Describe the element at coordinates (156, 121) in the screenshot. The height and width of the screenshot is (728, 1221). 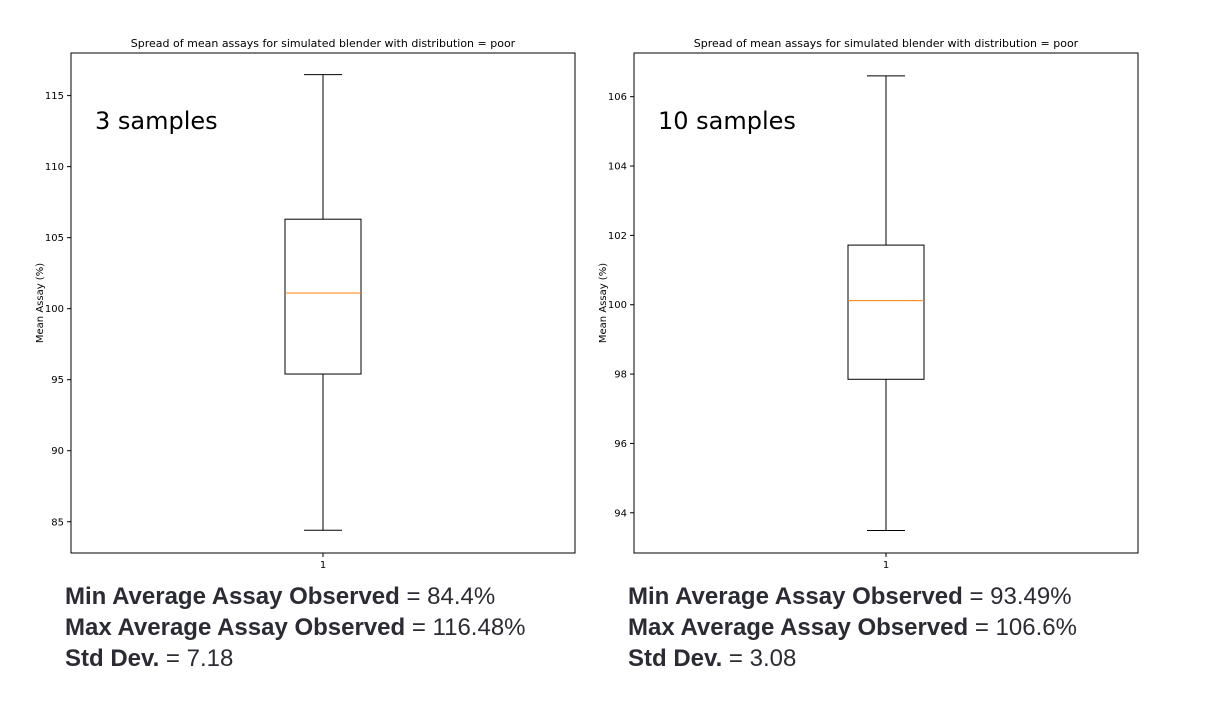
I see `sample-count-annotation: 3 samples` at that location.